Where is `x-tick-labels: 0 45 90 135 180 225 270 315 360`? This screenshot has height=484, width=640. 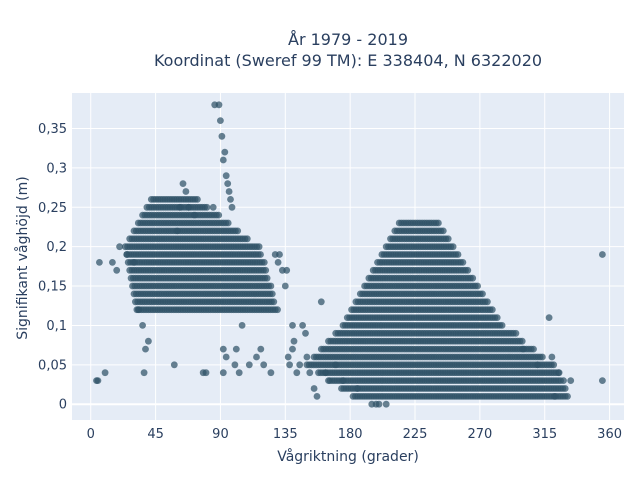 x-tick-labels: 0 45 90 135 180 225 270 315 360 is located at coordinates (354, 434).